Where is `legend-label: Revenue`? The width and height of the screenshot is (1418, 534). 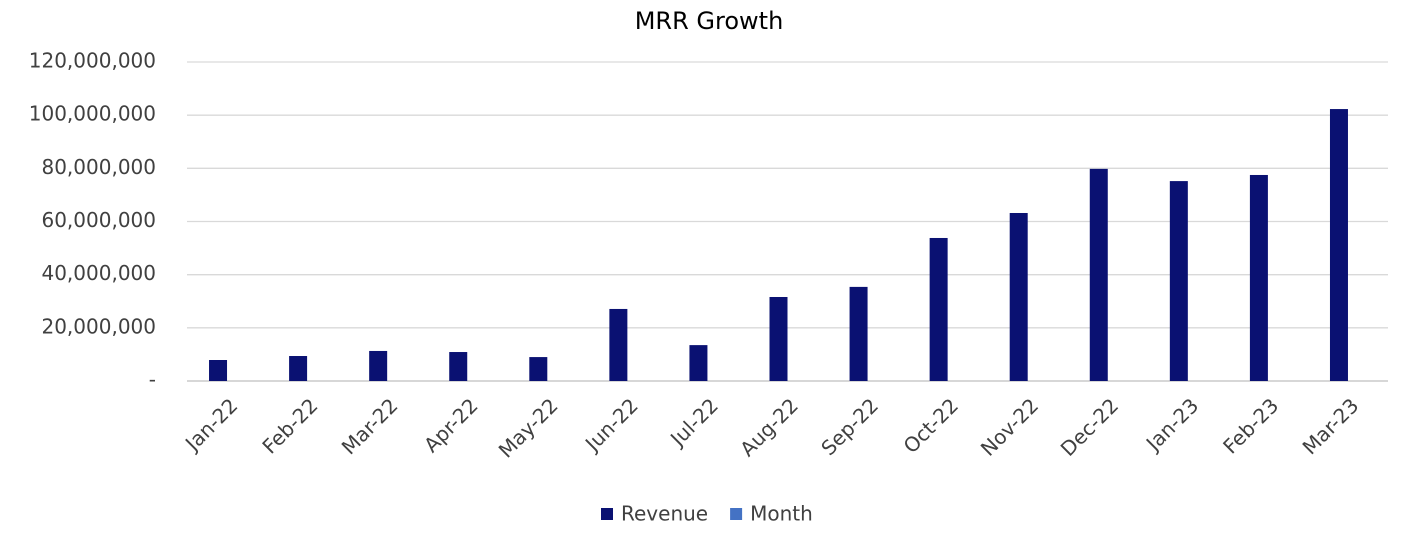
legend-label: Revenue is located at coordinates (664, 514).